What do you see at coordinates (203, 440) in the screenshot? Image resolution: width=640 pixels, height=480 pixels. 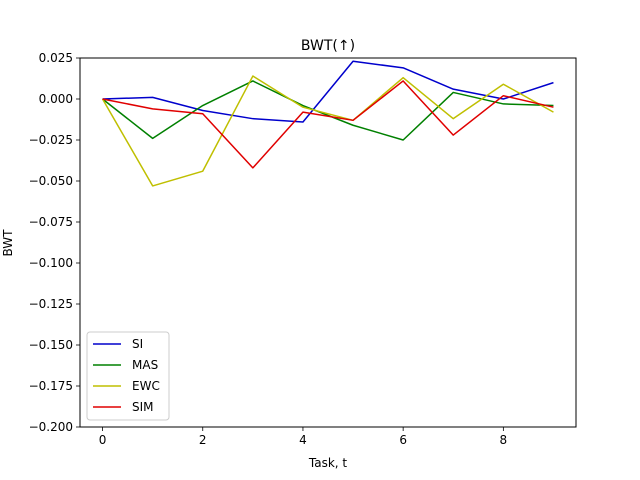 I see `x-tick-label: 2` at bounding box center [203, 440].